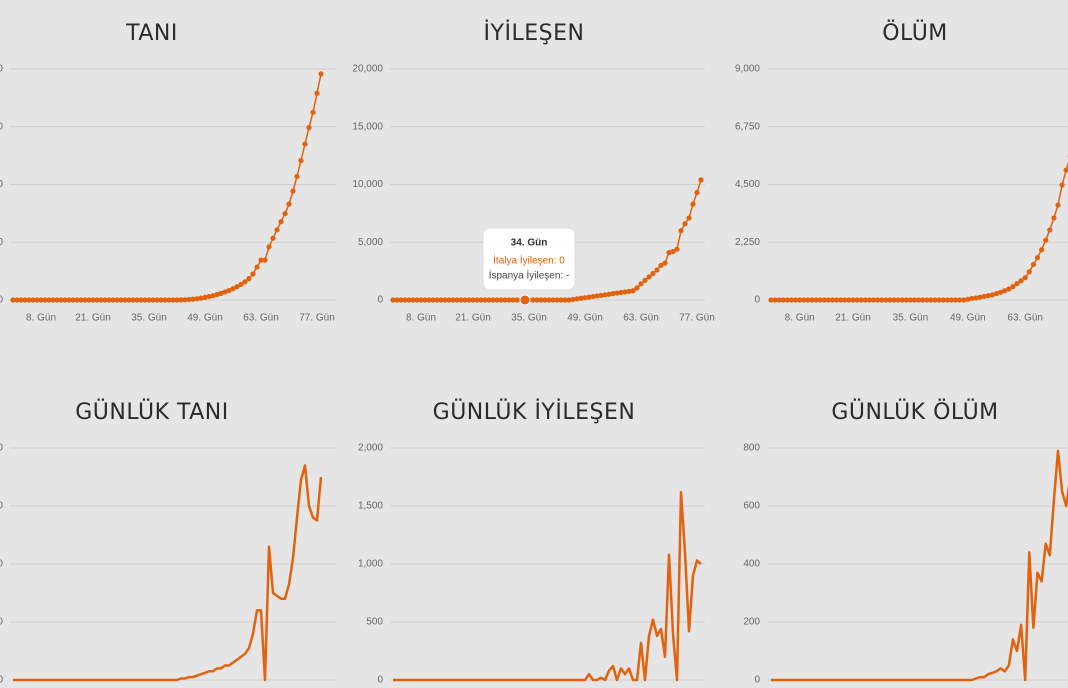  I want to click on y-tick-label: 5,000, so click(370, 242).